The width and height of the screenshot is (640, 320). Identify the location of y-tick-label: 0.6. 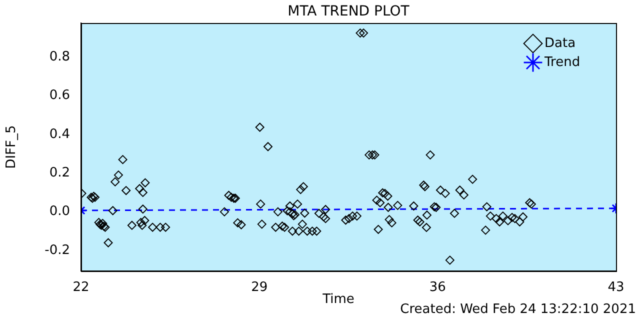
(59, 96).